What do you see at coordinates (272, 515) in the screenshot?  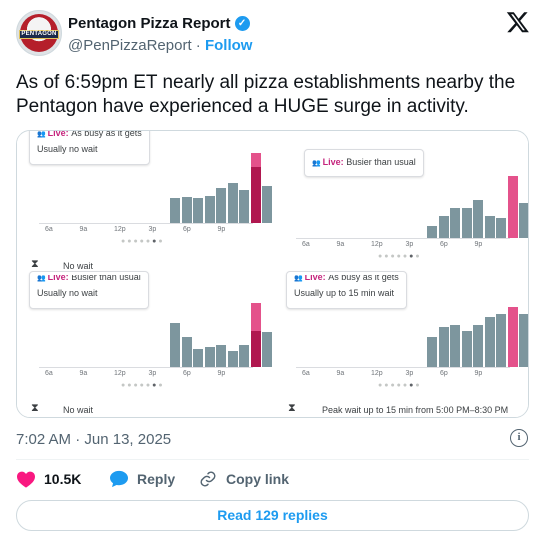 I see `read-replies-button: Read 129 replies` at bounding box center [272, 515].